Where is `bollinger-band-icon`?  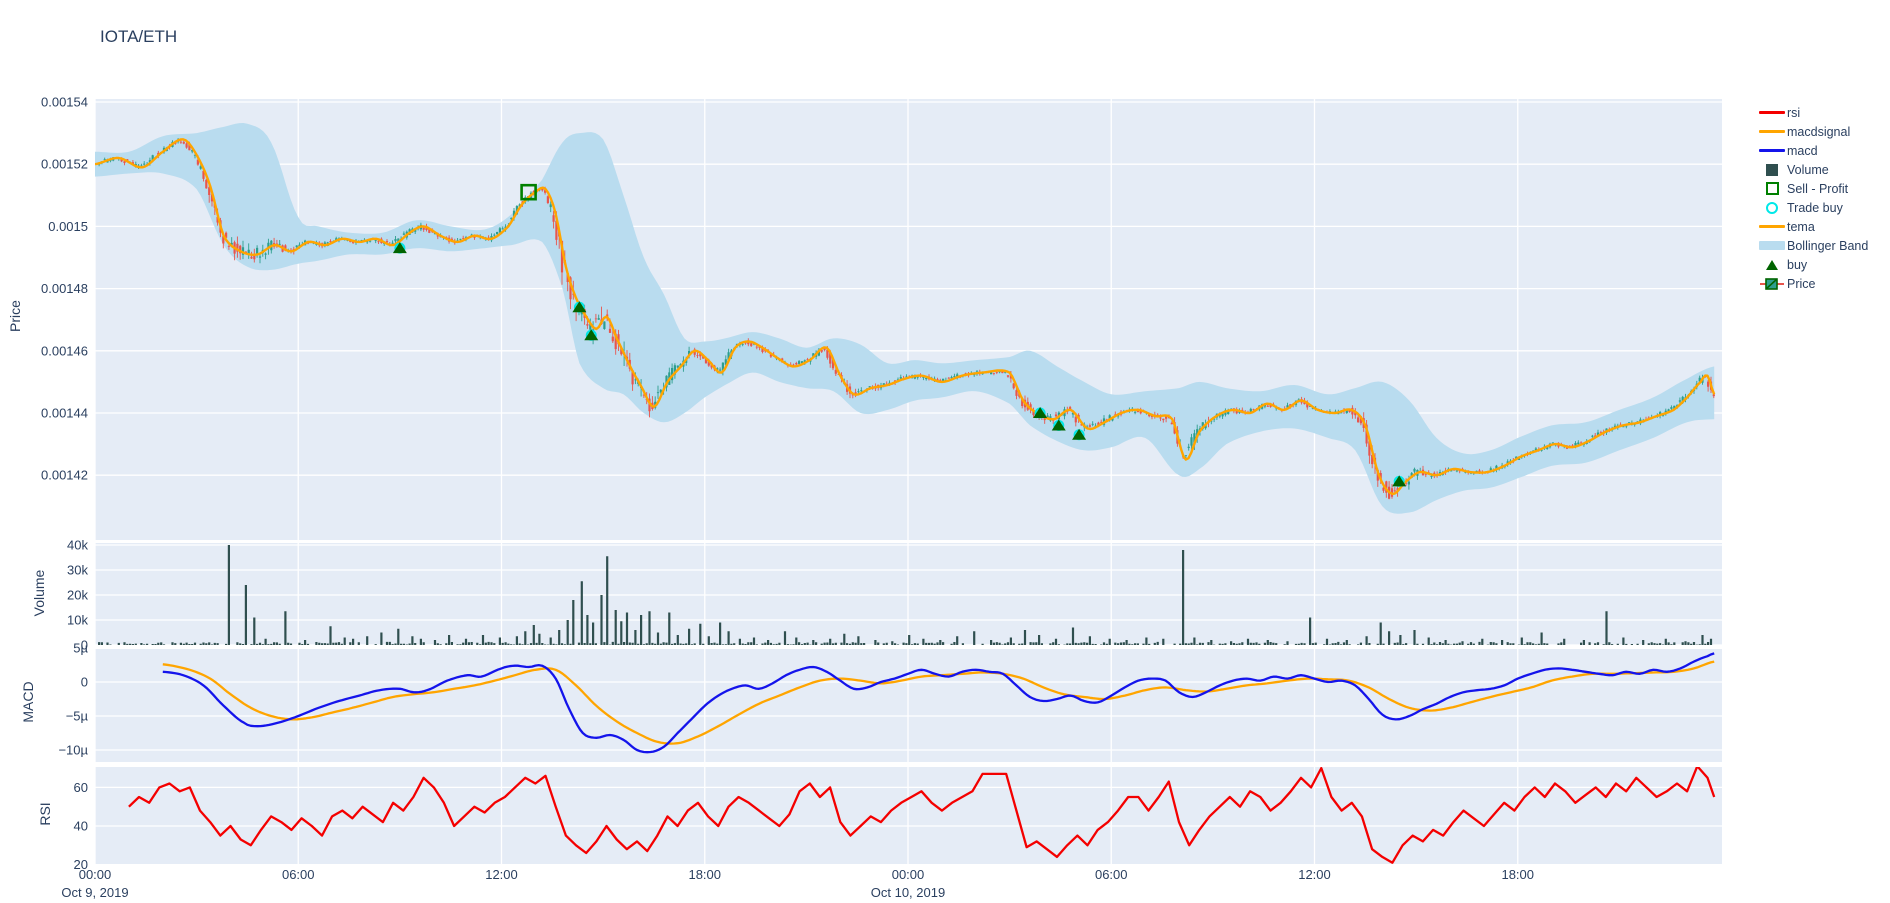 bollinger-band-icon is located at coordinates (1772, 245).